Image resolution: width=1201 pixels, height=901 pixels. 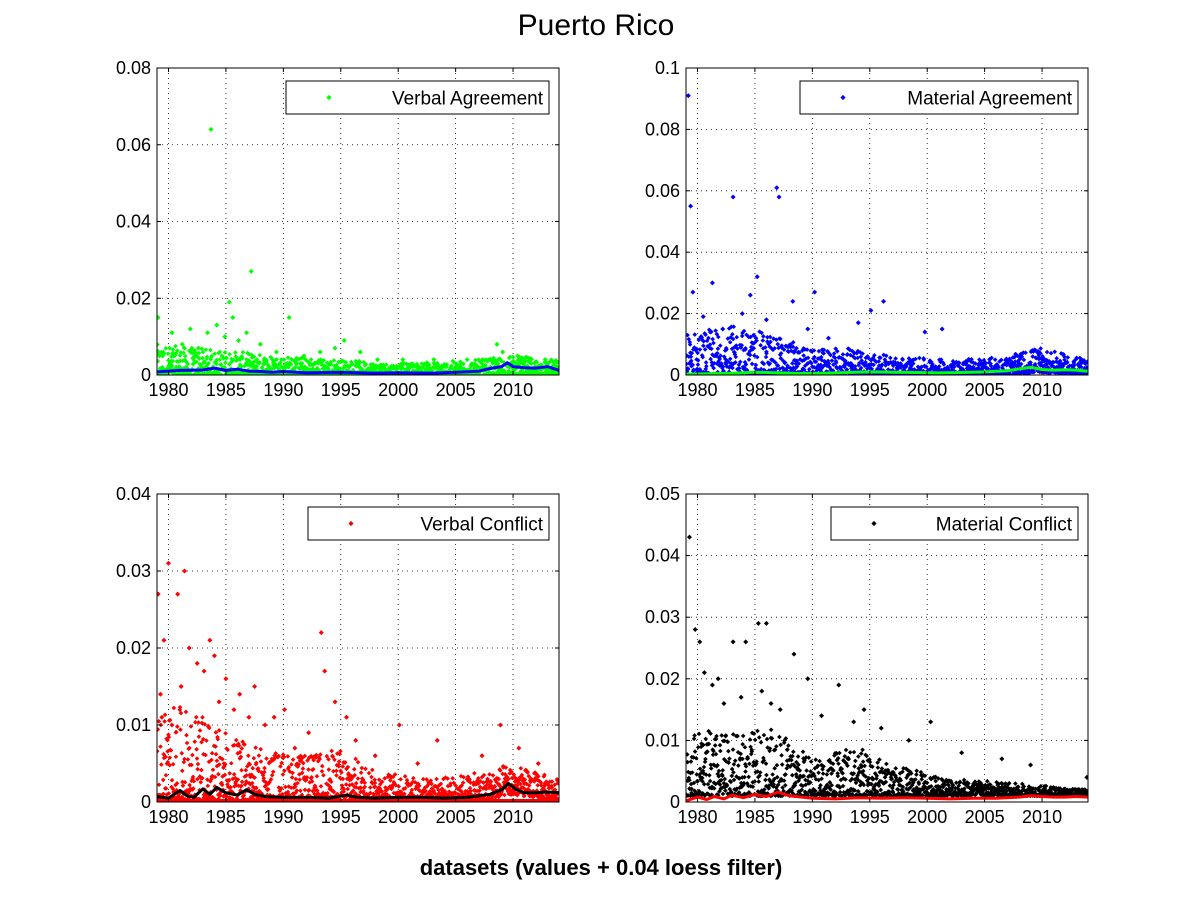 I want to click on x-tick-label: 1990, so click(x=283, y=817).